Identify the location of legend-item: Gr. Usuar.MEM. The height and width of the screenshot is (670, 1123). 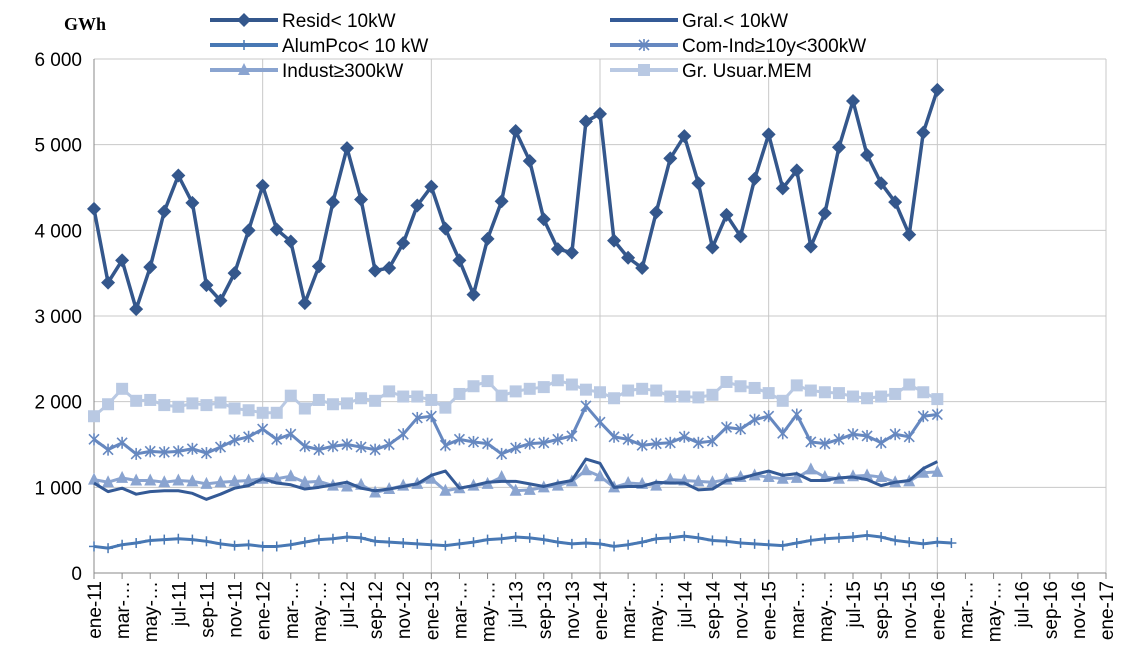
(711, 71).